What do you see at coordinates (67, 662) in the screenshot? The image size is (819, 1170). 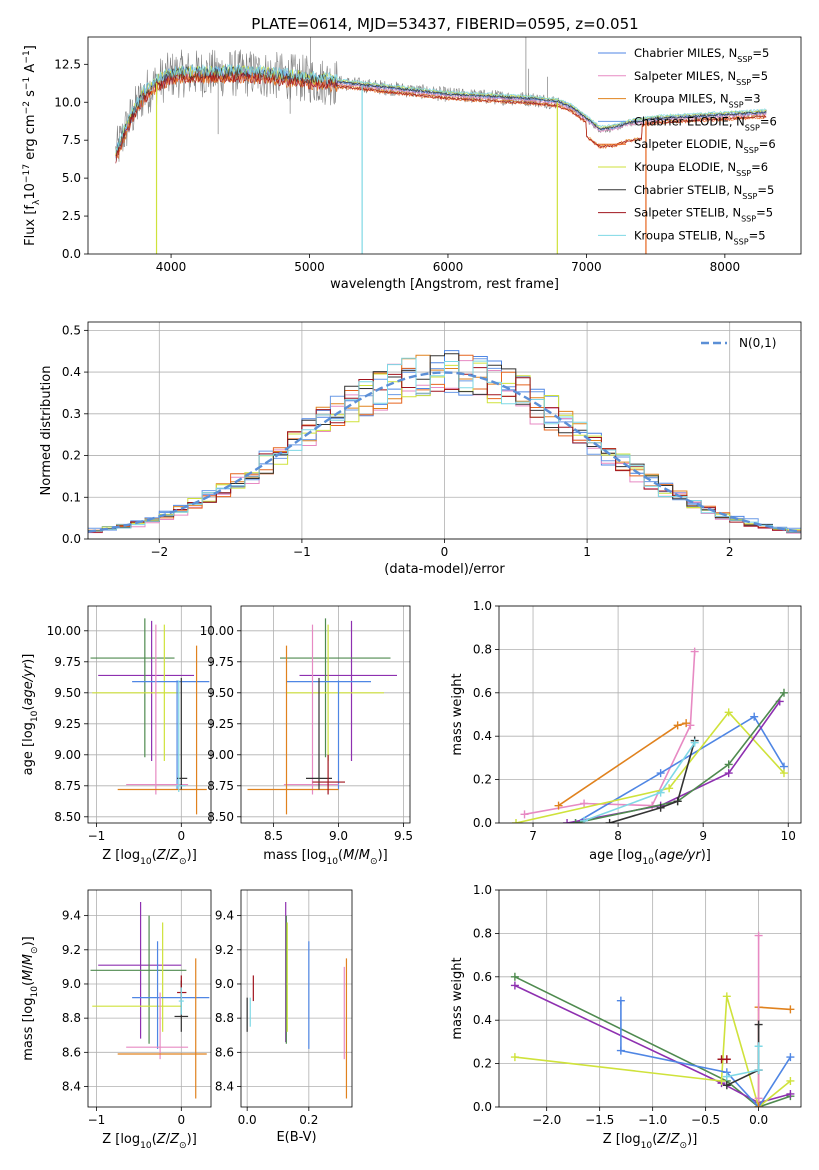 I see `y-tick-label: 9.75` at bounding box center [67, 662].